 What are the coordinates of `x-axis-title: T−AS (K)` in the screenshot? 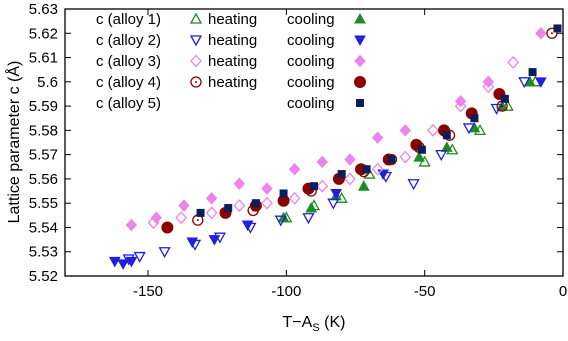 It's located at (314, 324).